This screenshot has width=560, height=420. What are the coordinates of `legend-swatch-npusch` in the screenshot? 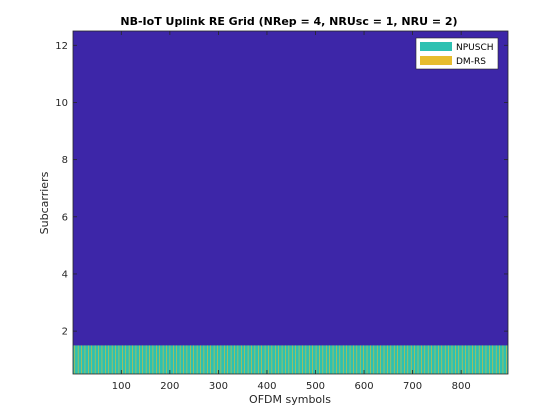 It's located at (436, 46).